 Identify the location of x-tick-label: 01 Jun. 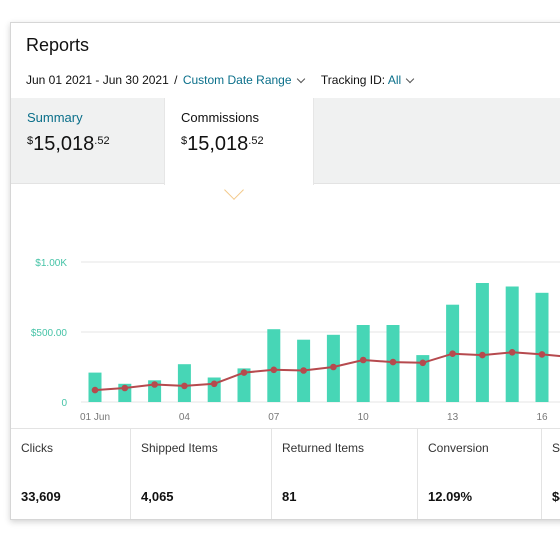
(95, 417).